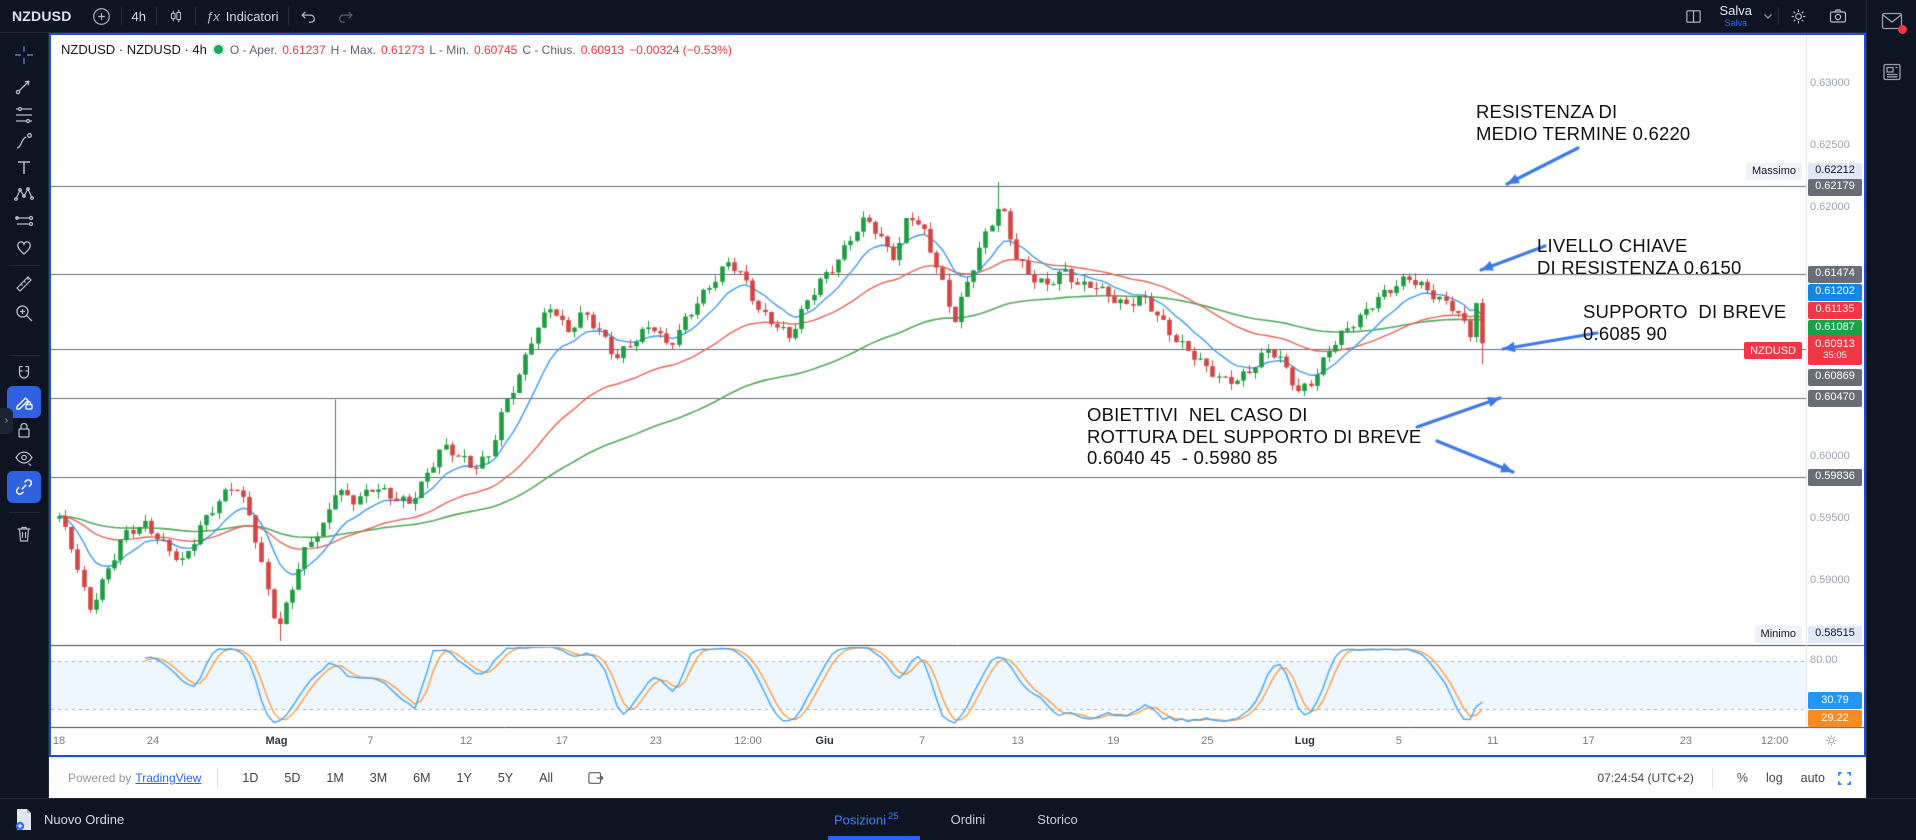 The width and height of the screenshot is (1916, 840). I want to click on new-order-button: Nuovo Ordine, so click(62, 820).